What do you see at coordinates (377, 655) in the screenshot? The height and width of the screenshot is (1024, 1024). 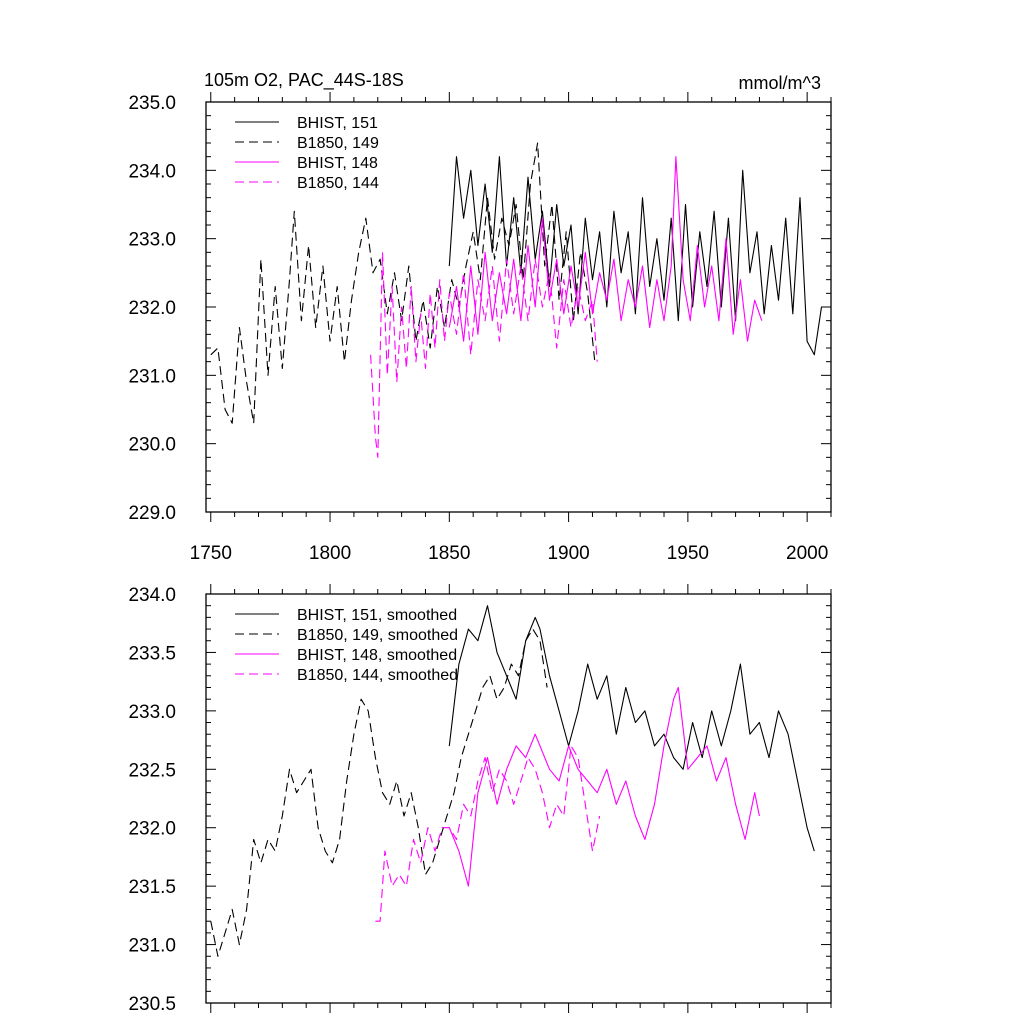 I see `legend-label: BHIST, 148, smoothed` at bounding box center [377, 655].